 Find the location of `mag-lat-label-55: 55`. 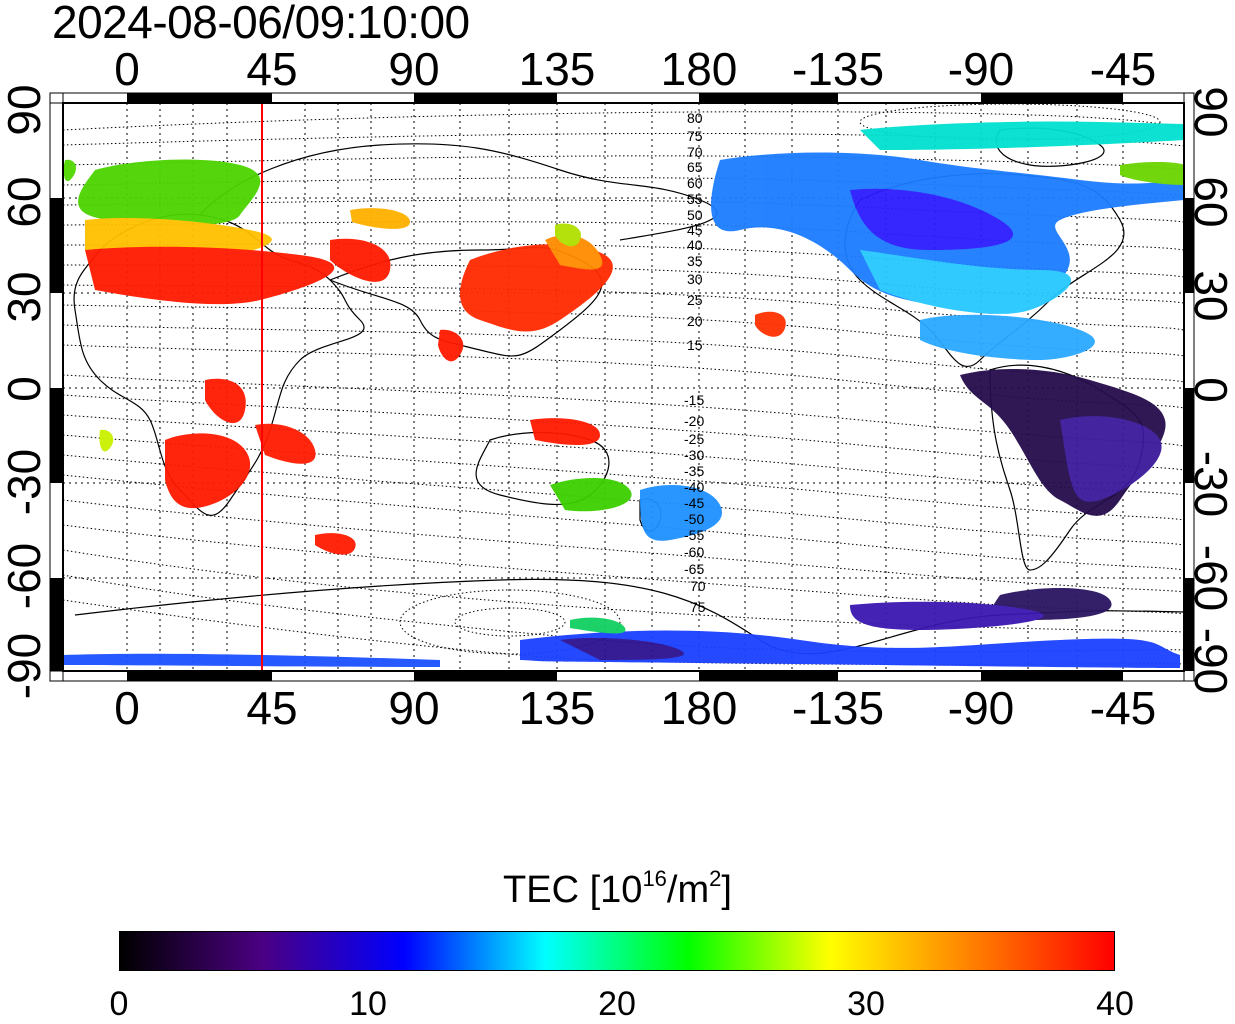

mag-lat-label-55: 55 is located at coordinates (695, 199).